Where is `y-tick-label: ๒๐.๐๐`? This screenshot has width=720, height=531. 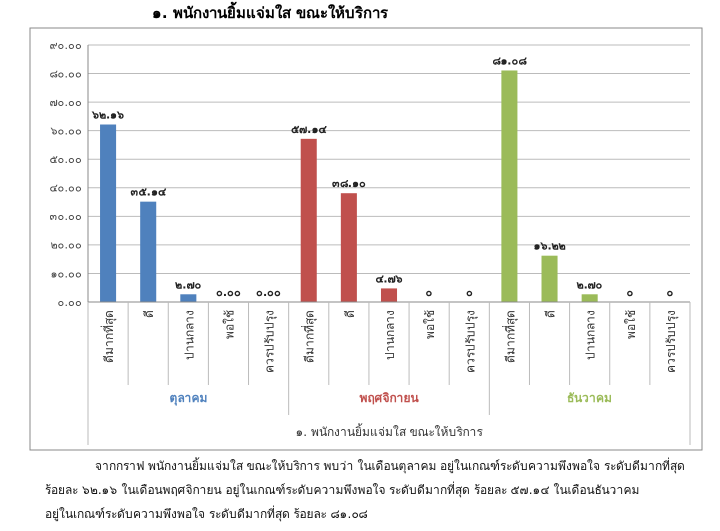 y-tick-label: ๒๐.๐๐ is located at coordinates (66, 245).